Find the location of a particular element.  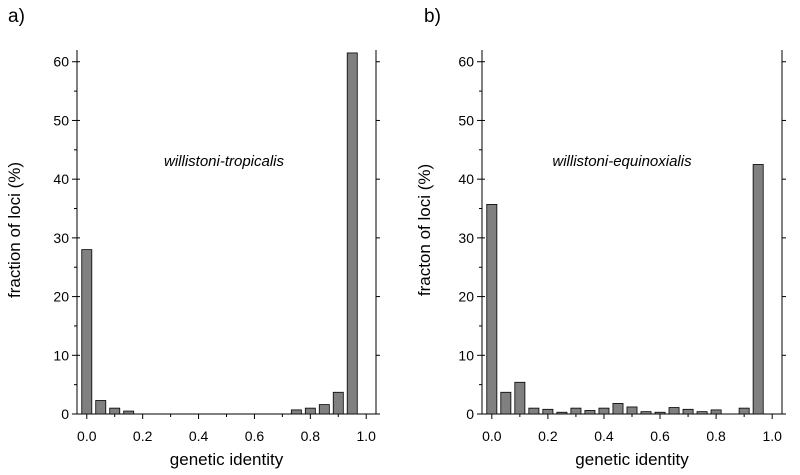

y-axis-label: fraction of loci (%) is located at coordinates (14, 230).